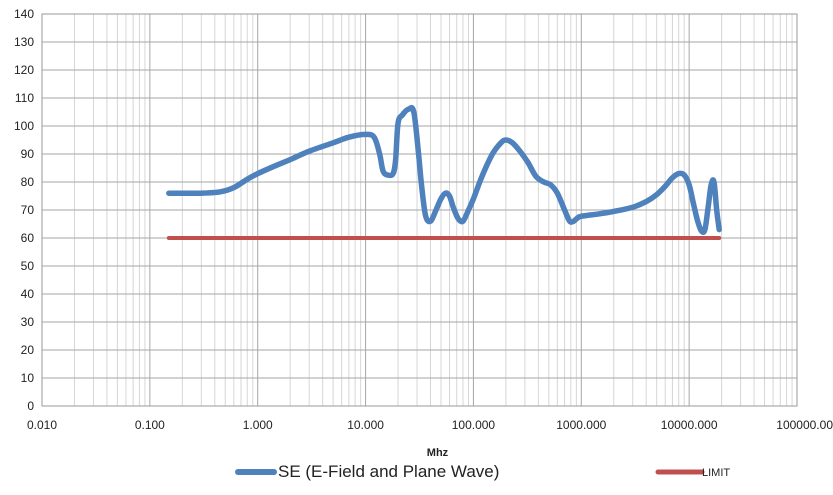 The image size is (833, 495). What do you see at coordinates (24, 14) in the screenshot?
I see `y-tick-label: 140` at bounding box center [24, 14].